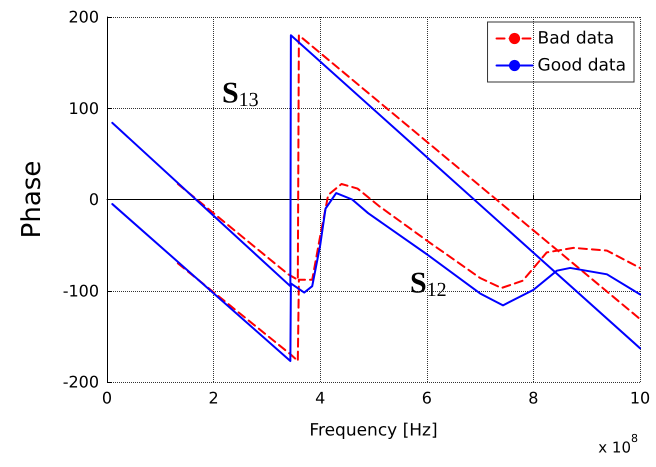 The width and height of the screenshot is (656, 467). What do you see at coordinates (83, 17) in the screenshot?
I see `y-tick-label: 200` at bounding box center [83, 17].